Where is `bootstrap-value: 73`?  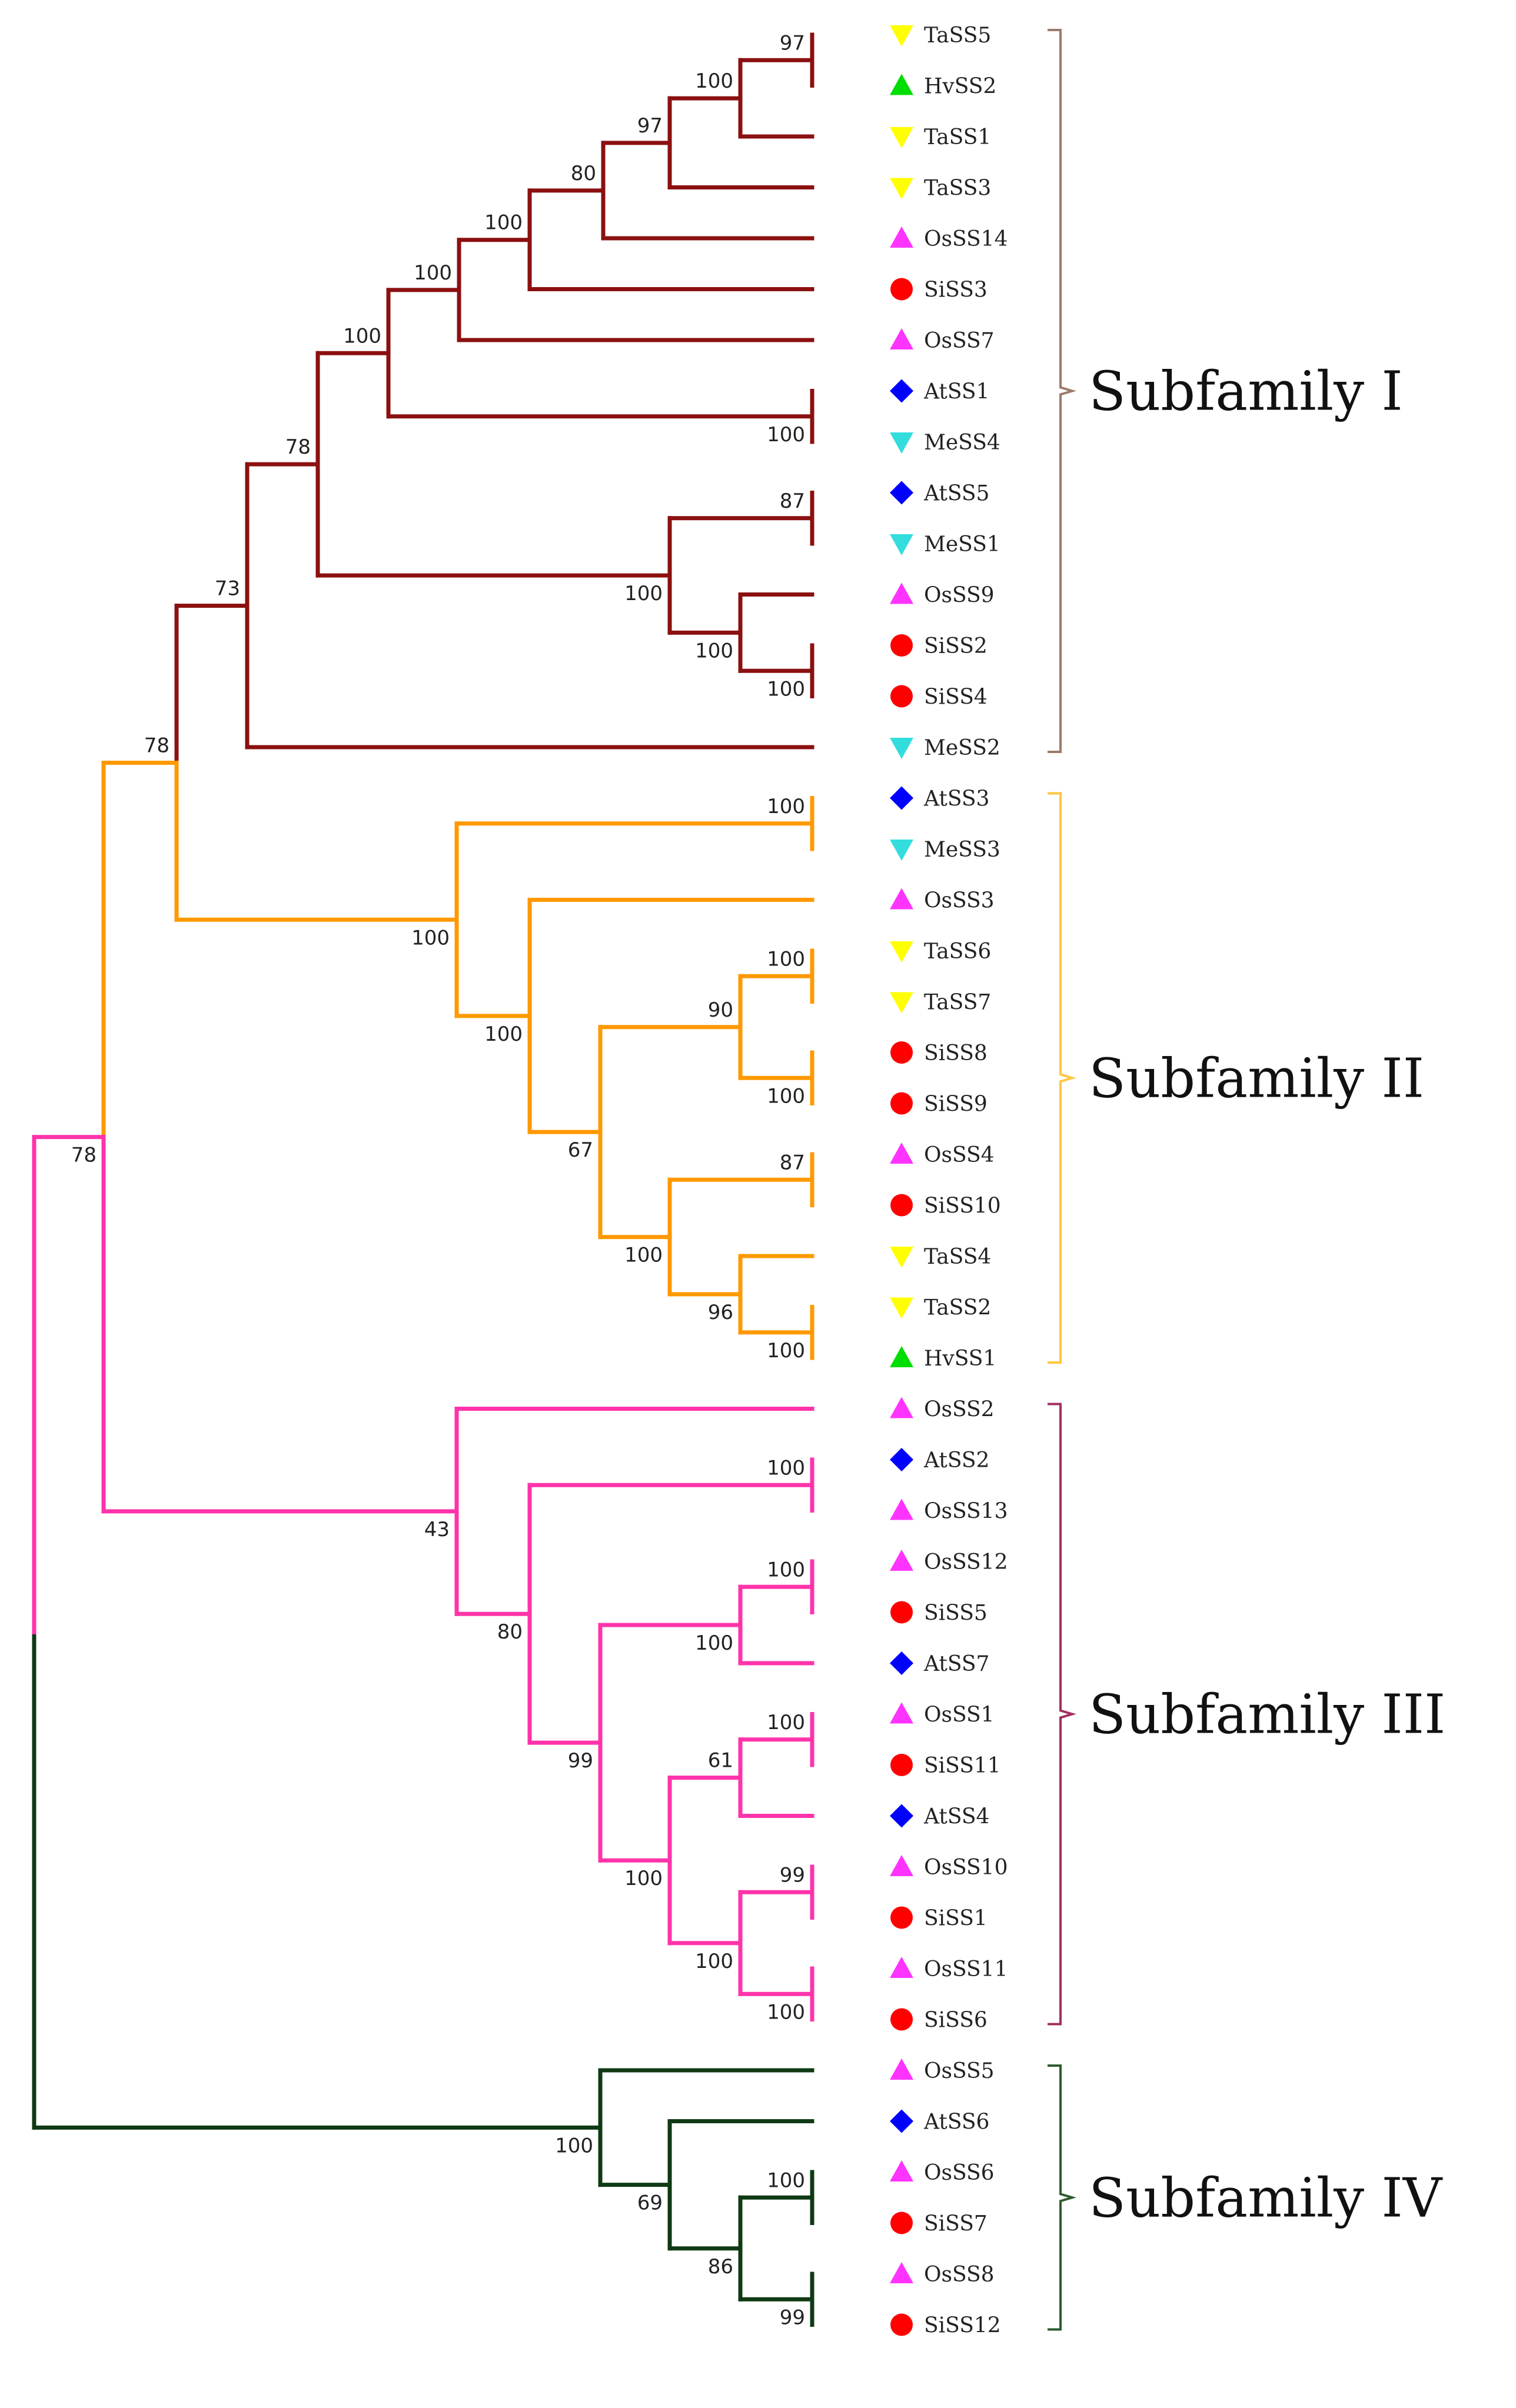
bootstrap-value: 73 is located at coordinates (227, 589).